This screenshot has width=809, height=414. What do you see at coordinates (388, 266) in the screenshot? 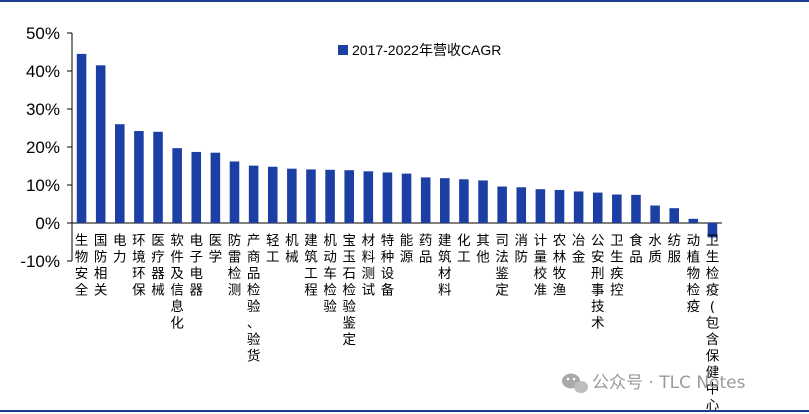
I see `category-label: 特种设备` at bounding box center [388, 266].